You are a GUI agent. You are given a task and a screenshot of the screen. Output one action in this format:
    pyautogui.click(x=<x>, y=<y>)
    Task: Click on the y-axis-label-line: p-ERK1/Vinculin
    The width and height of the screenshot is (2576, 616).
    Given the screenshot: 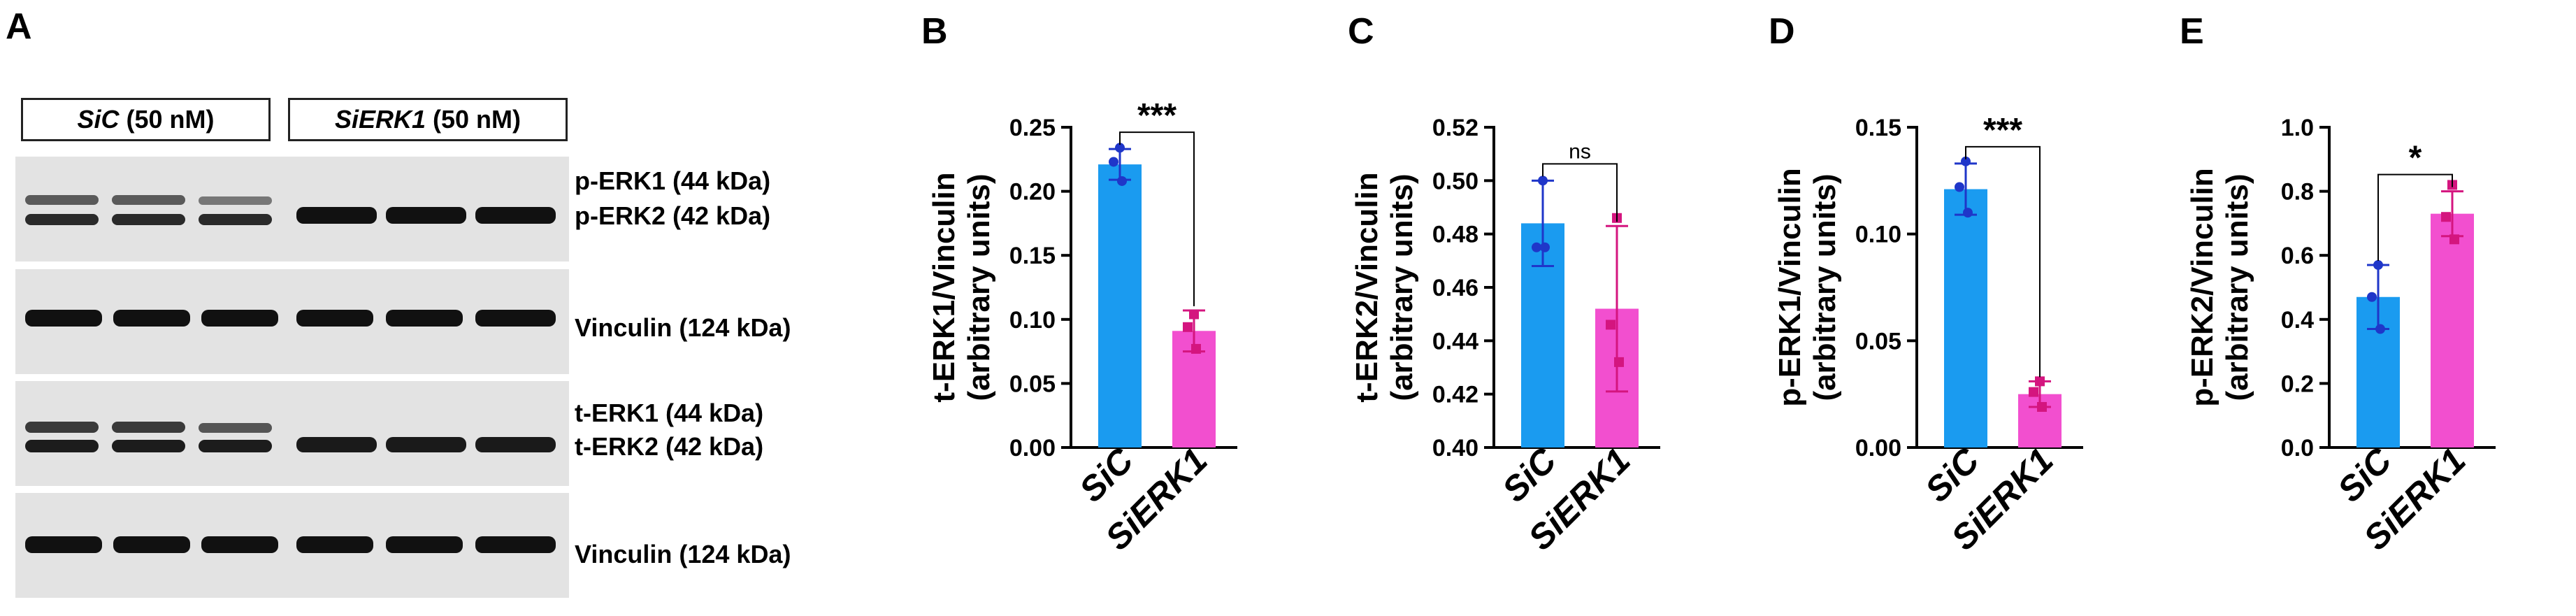 What is the action you would take?
    pyautogui.click(x=1790, y=287)
    